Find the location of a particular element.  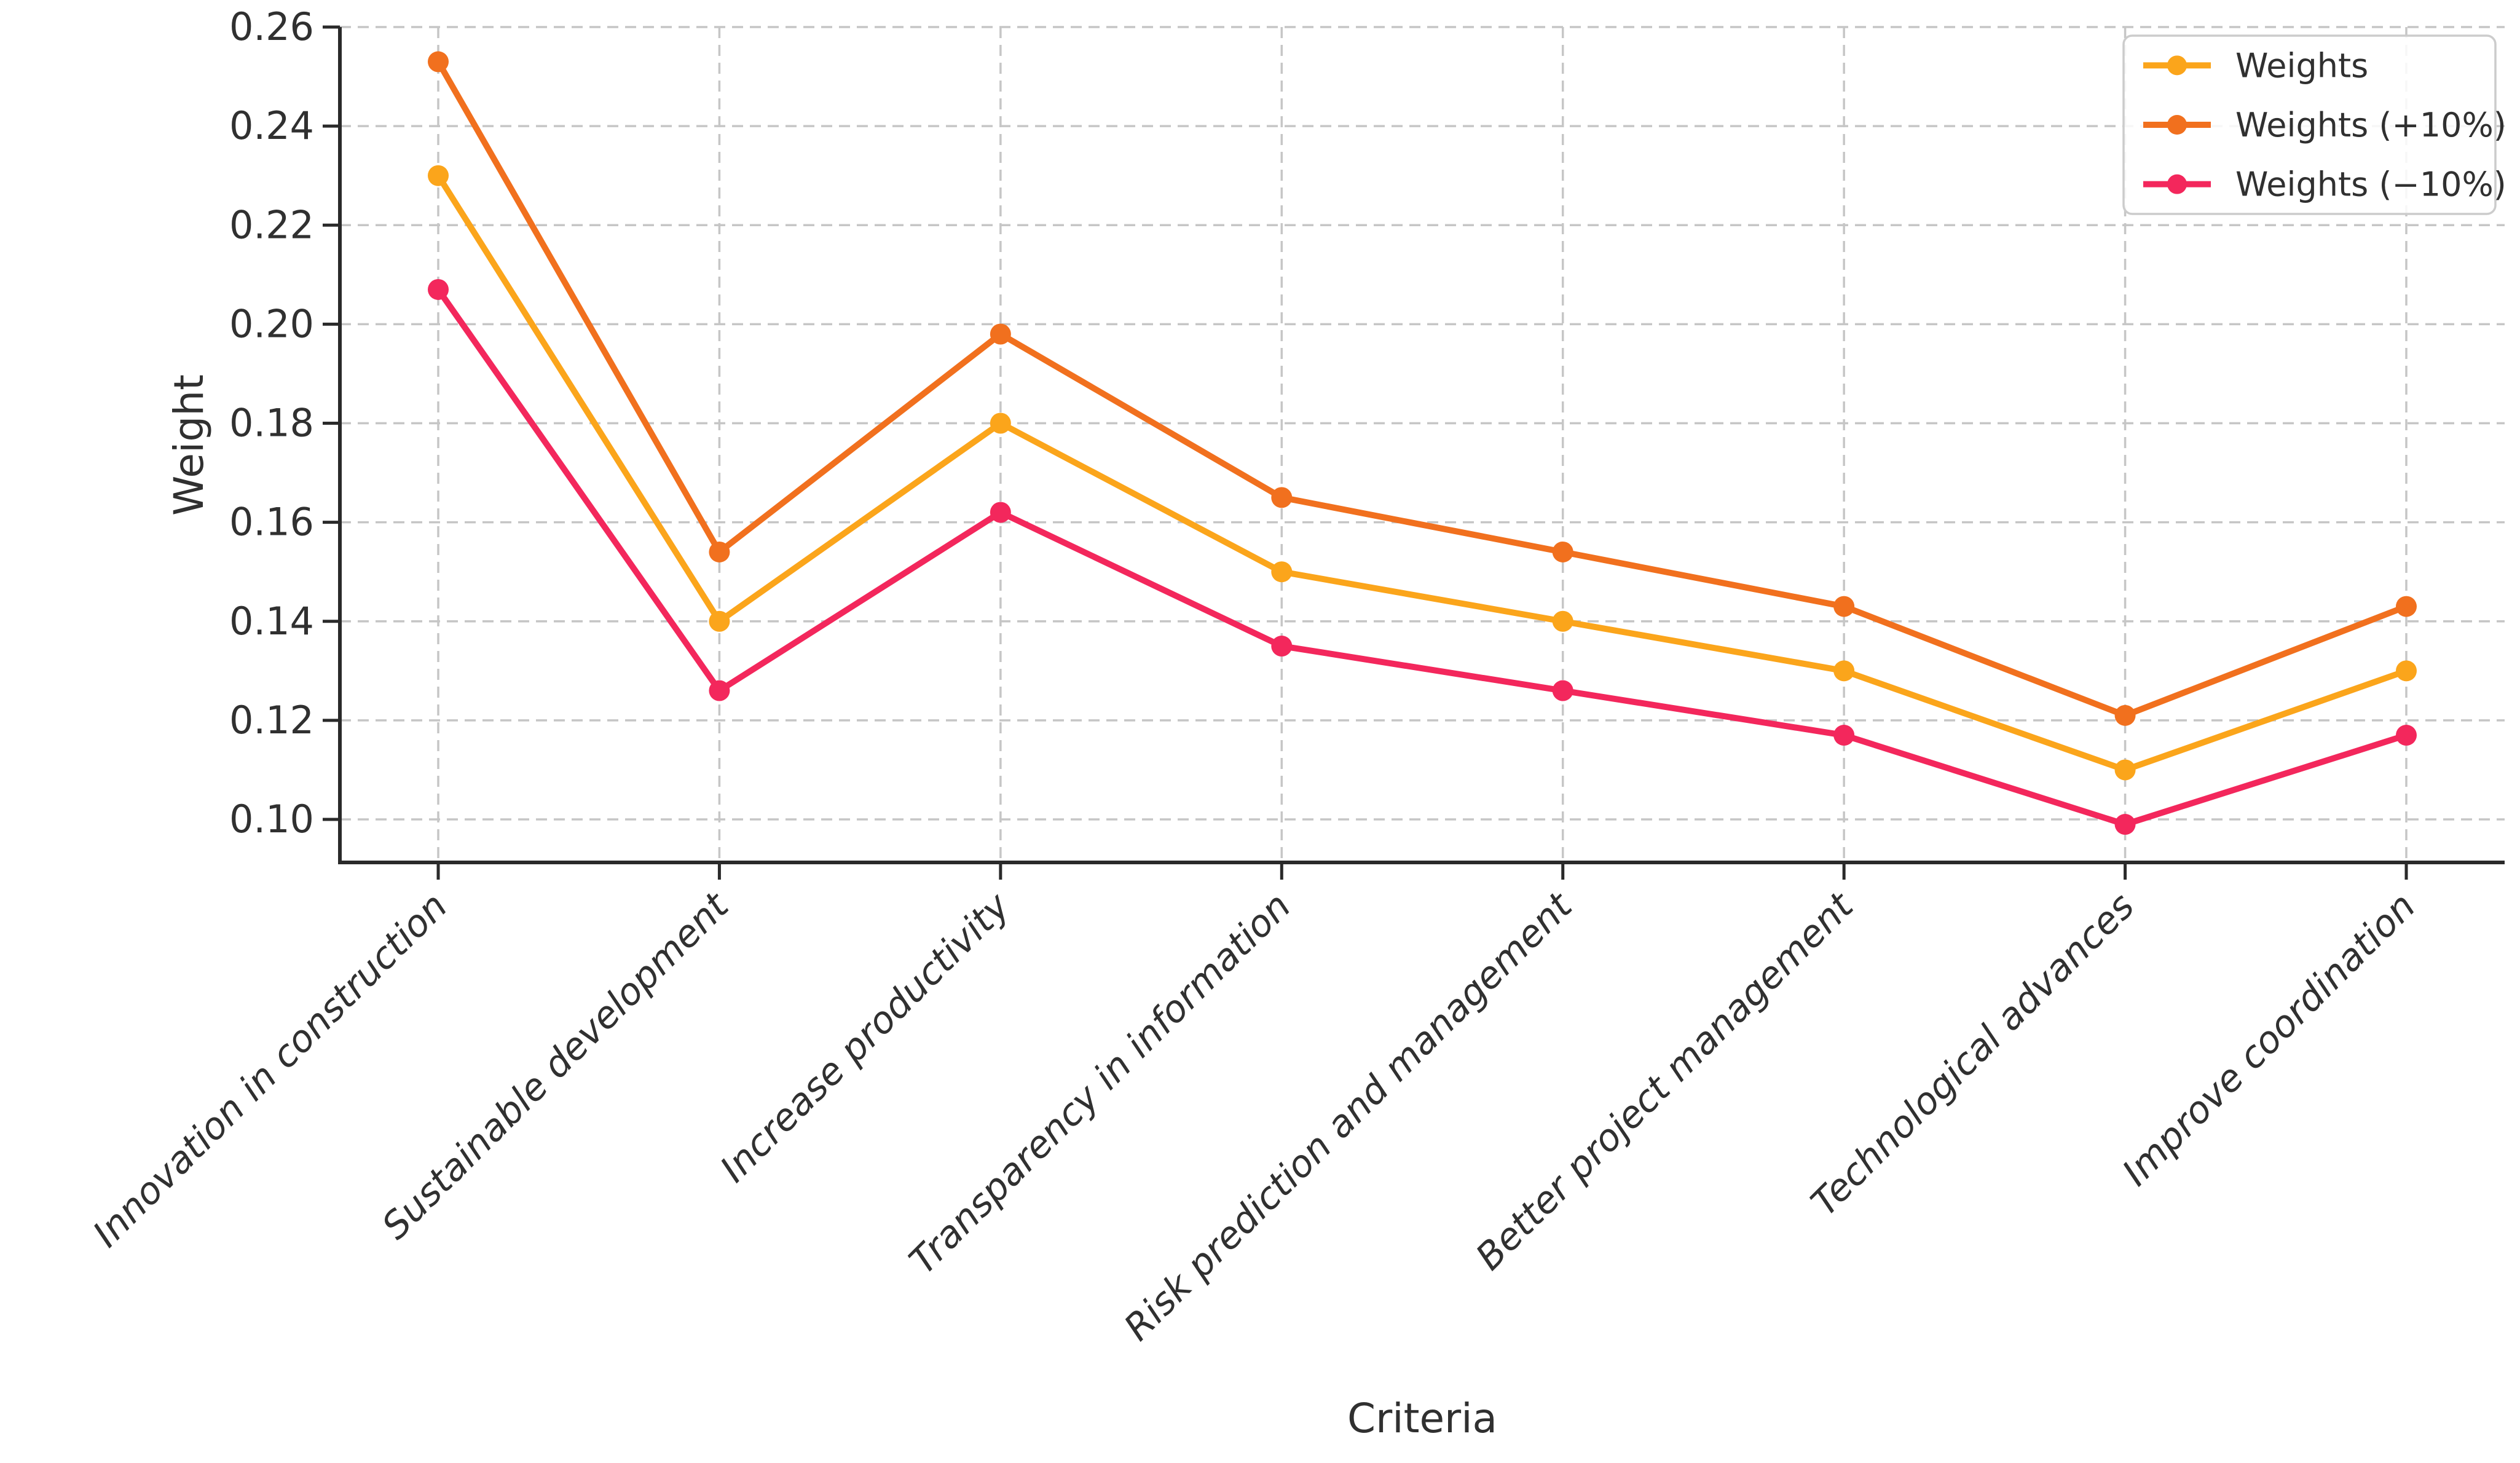

y-tick-label: 0.22 is located at coordinates (271, 225).